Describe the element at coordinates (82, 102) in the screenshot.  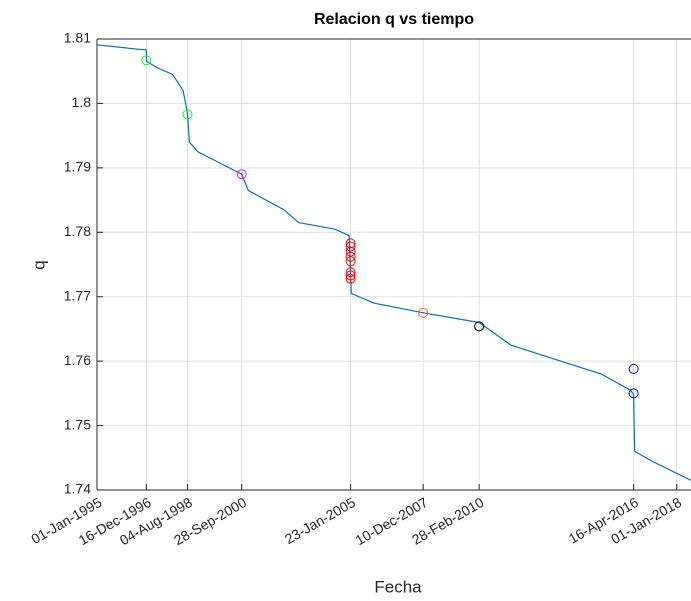
I see `y-tick-label: 1.8` at that location.